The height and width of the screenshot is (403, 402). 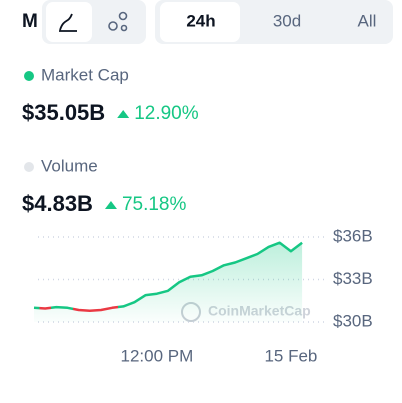 What do you see at coordinates (287, 20) in the screenshot?
I see `range-tab: 30d` at bounding box center [287, 20].